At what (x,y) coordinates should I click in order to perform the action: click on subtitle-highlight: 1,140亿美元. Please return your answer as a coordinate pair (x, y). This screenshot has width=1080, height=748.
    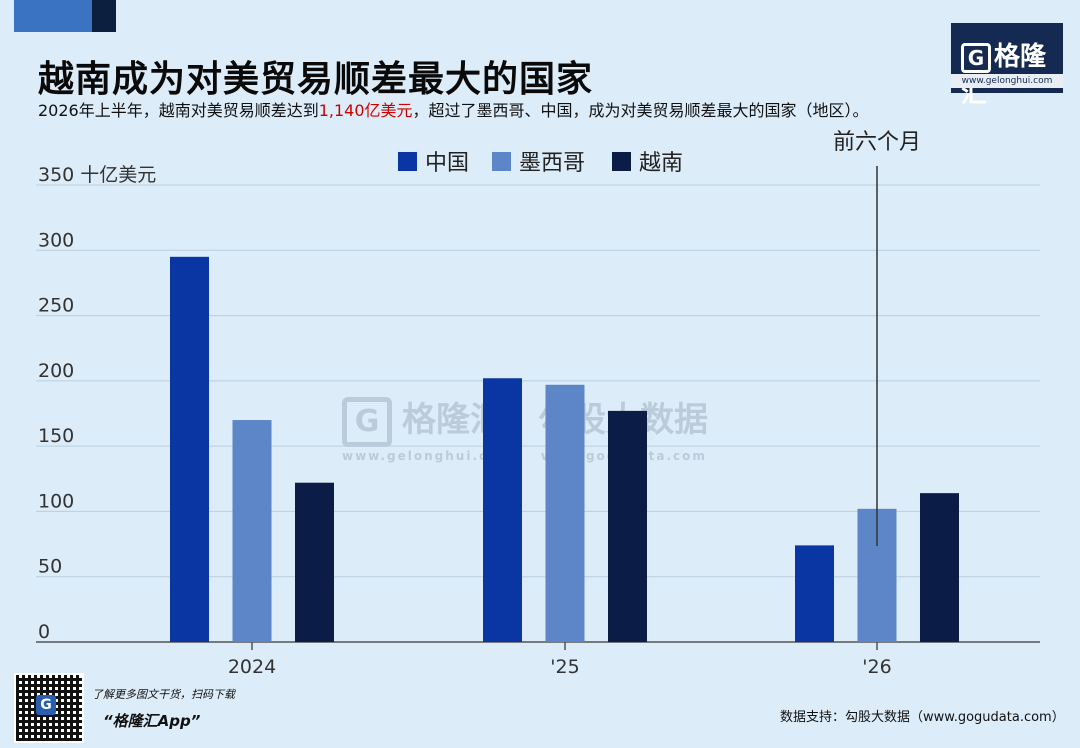
    Looking at the image, I should click on (365, 110).